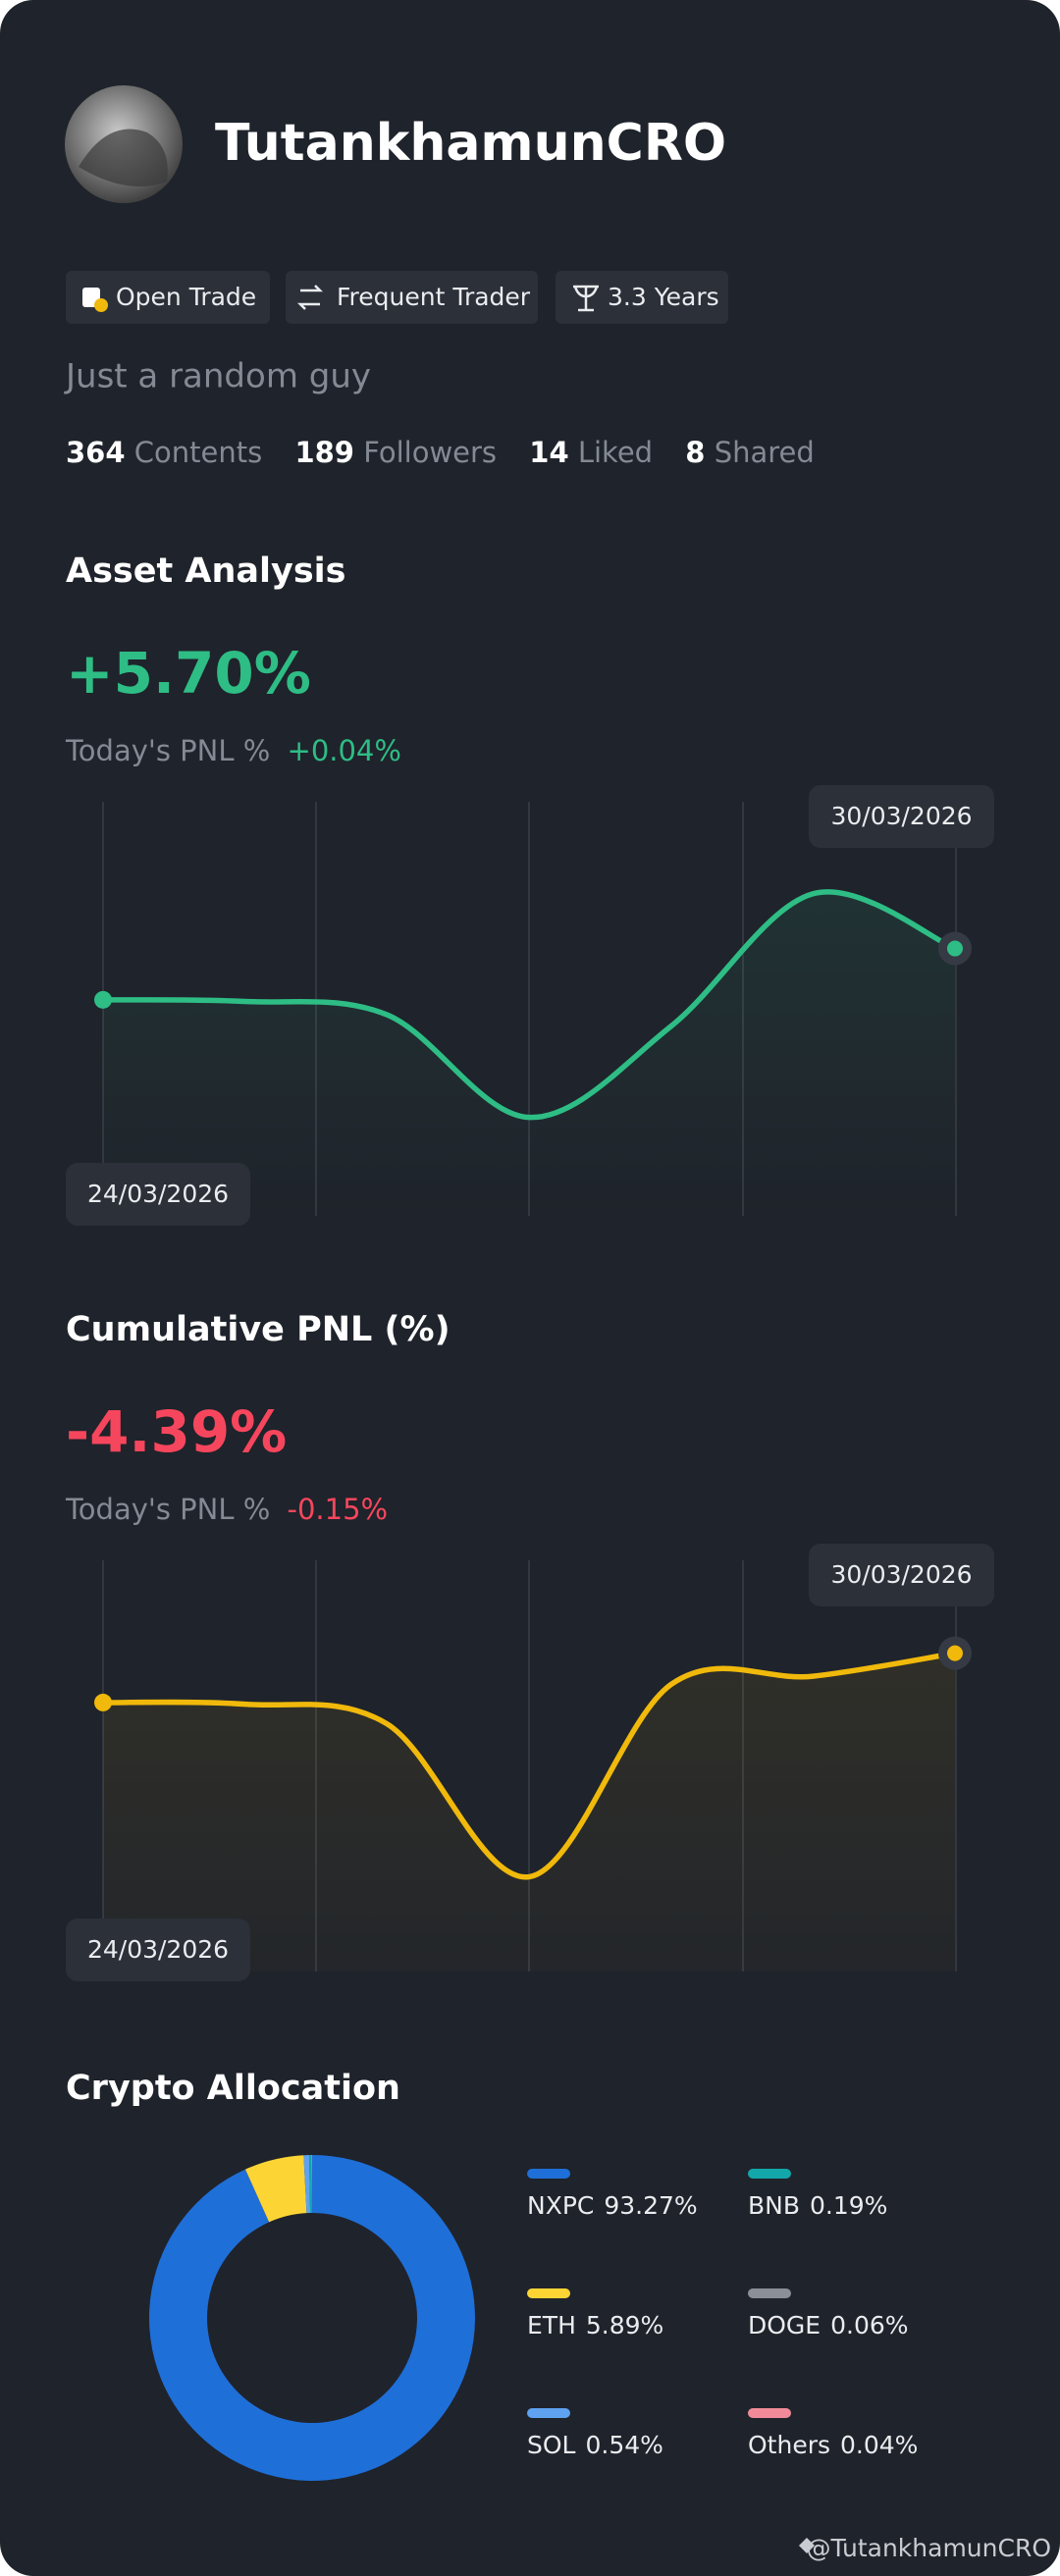  What do you see at coordinates (233, 2088) in the screenshot?
I see `section-title: Crypto Allocation` at bounding box center [233, 2088].